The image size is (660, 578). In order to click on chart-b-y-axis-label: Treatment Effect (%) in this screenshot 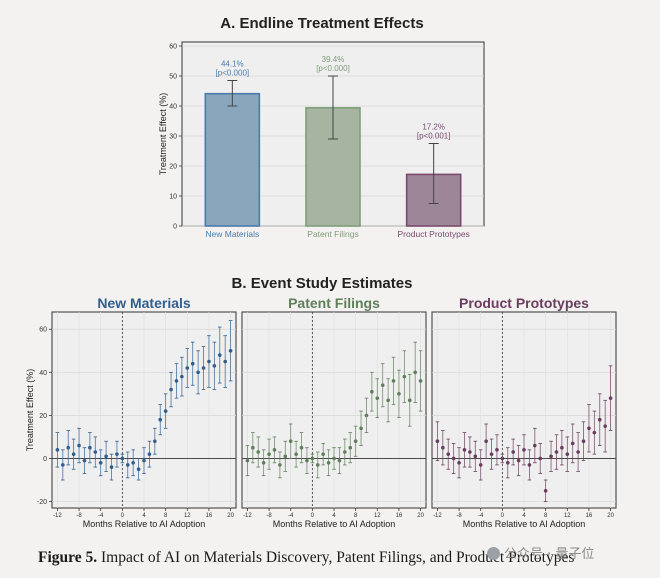, I will do `click(30, 410)`.